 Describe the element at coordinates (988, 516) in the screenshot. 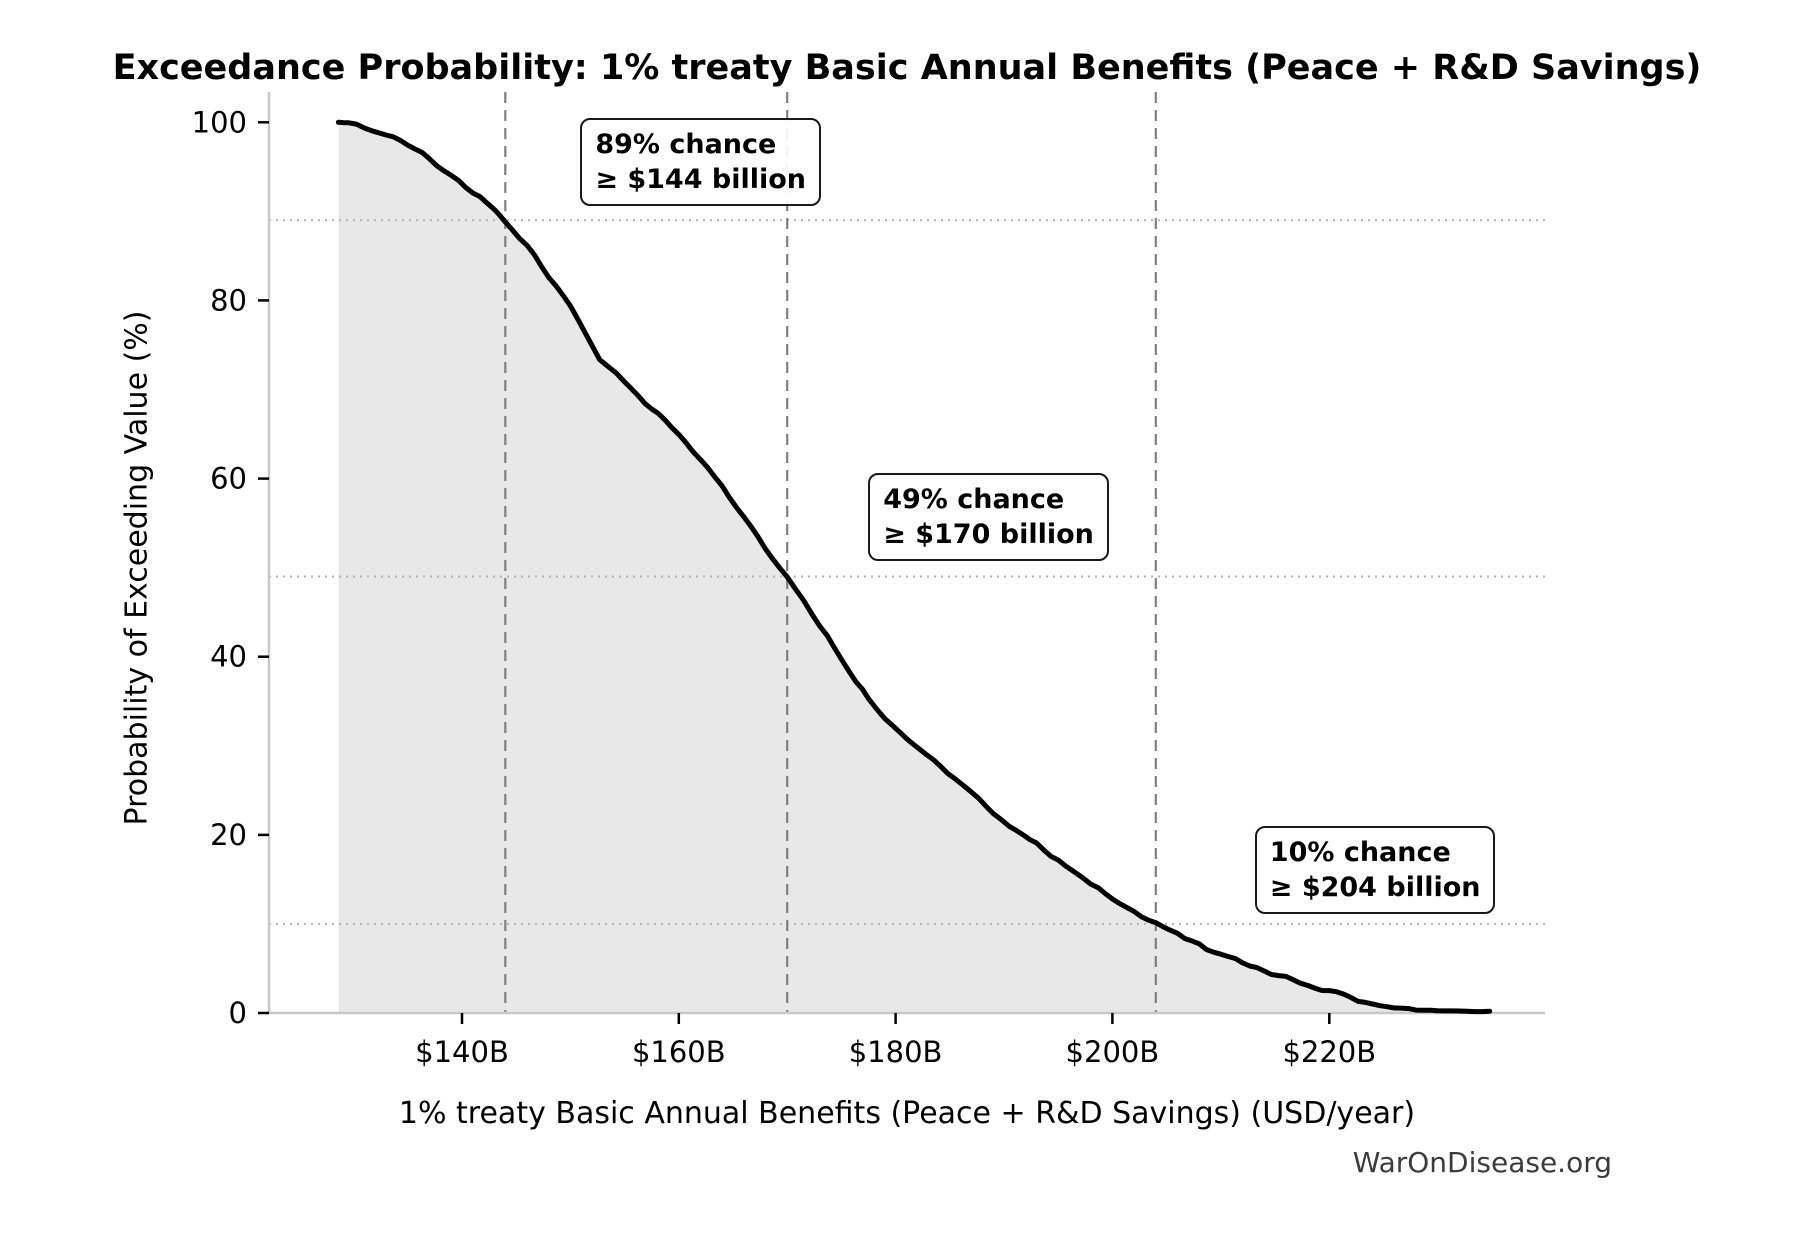

I see `annotation-49-percent: 49% chance ≥ $170 billion` at that location.